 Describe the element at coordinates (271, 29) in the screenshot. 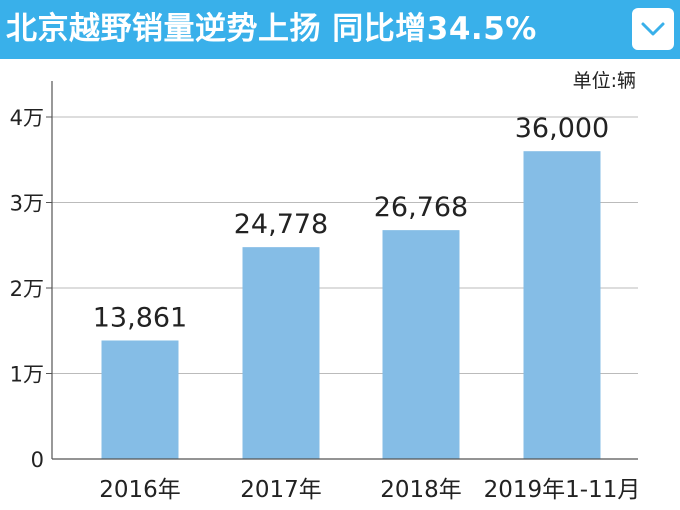

I see `page-title: 北京越野销量逆势上扬 同比增34.5%` at that location.